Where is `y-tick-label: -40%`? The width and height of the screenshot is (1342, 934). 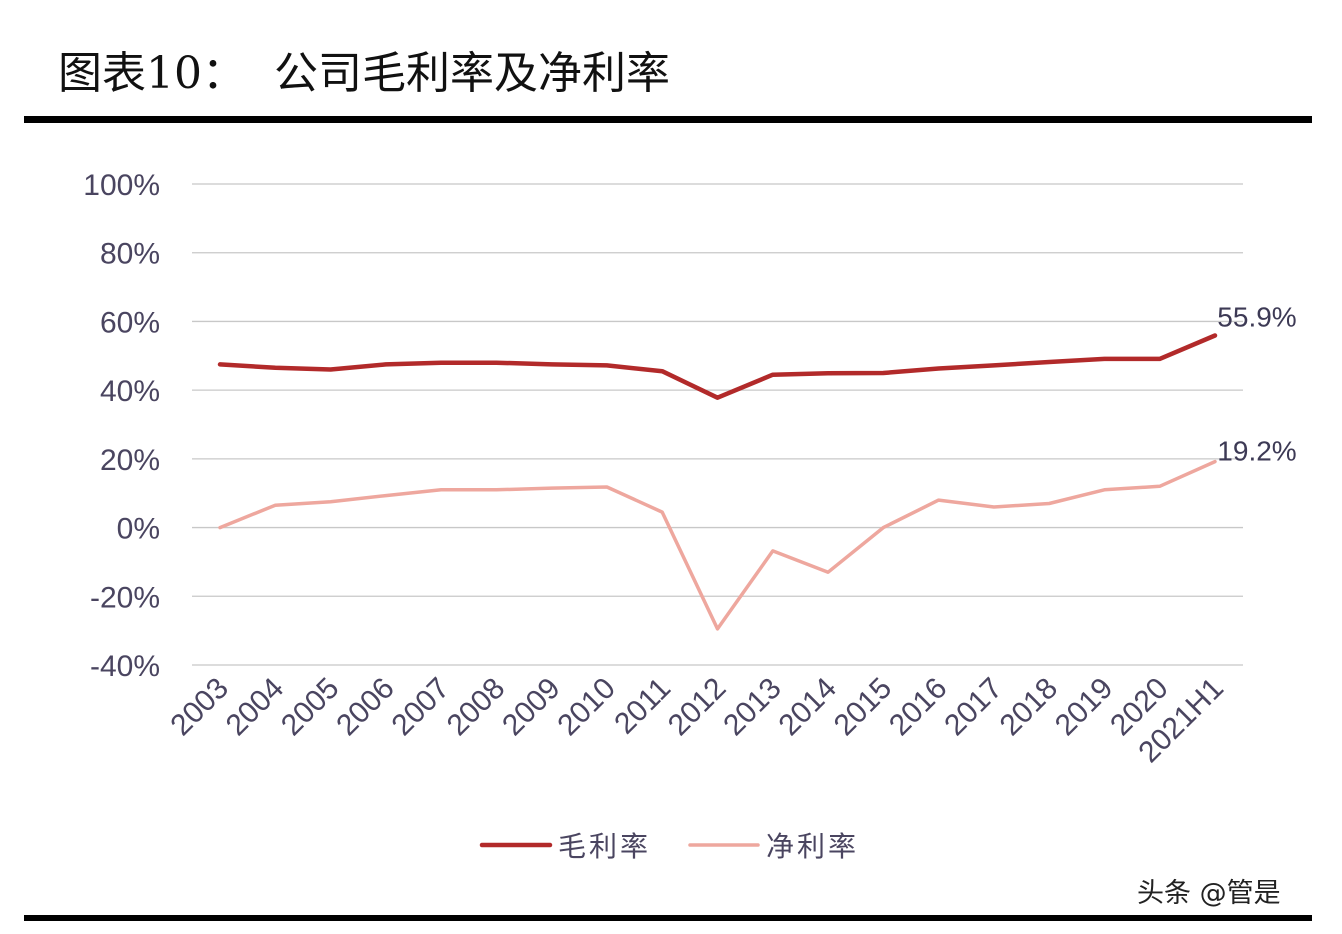
y-tick-label: -40% is located at coordinates (125, 666).